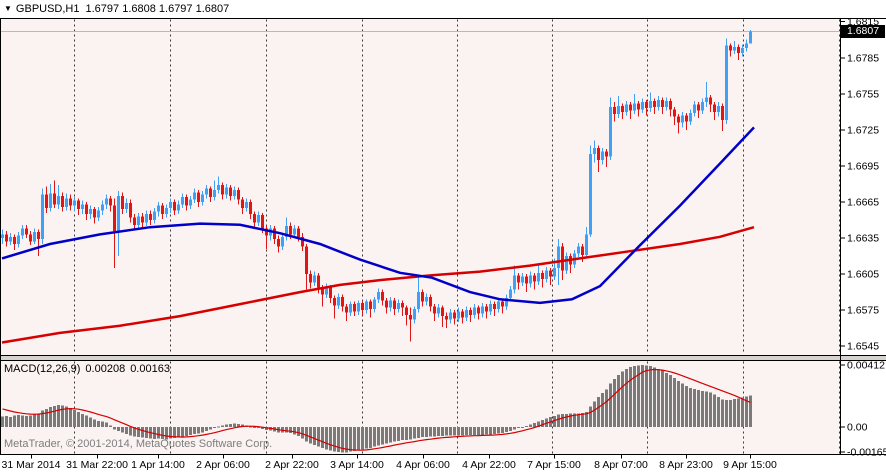 This screenshot has height=472, width=886. I want to click on symbol-timeframe-label: GBPUSD,H1, so click(47, 9).